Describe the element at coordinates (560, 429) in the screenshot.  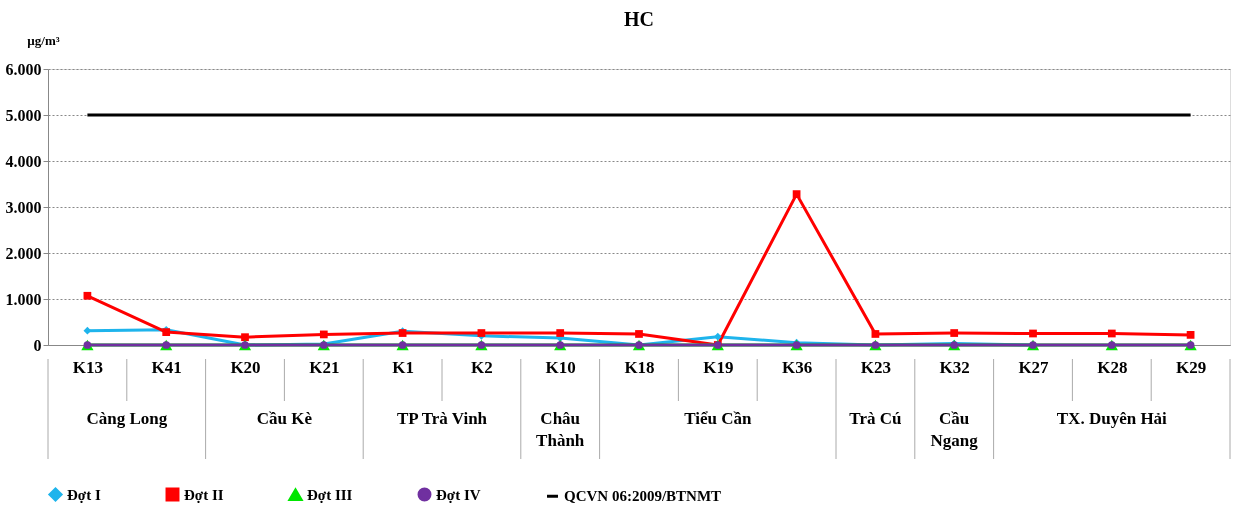
I see `text: Châu Thành` at that location.